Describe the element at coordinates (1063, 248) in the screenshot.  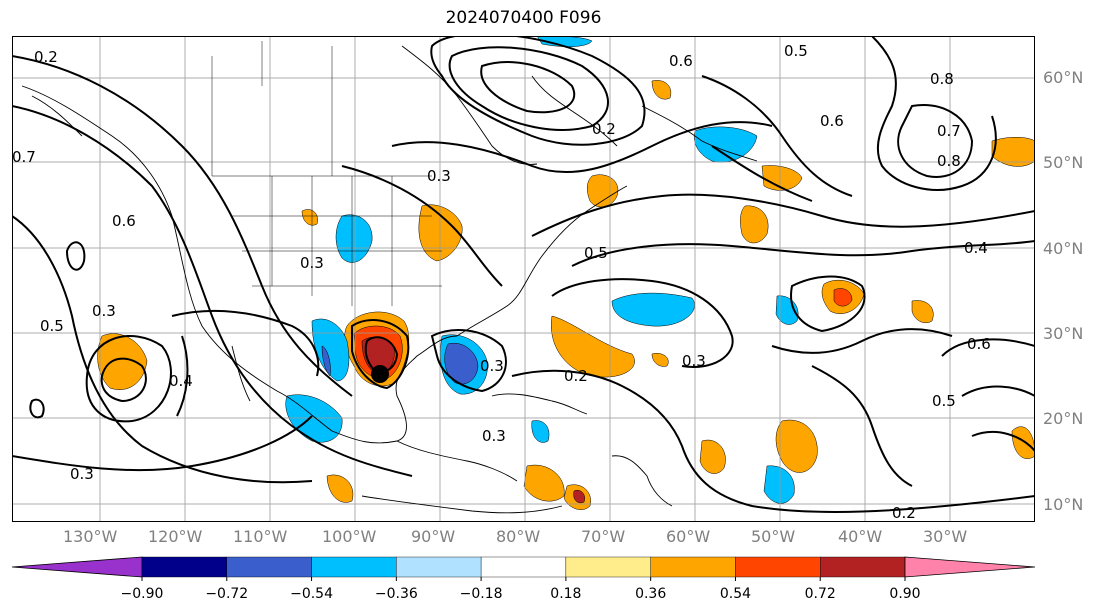
I see `lat-label: 40°N` at that location.